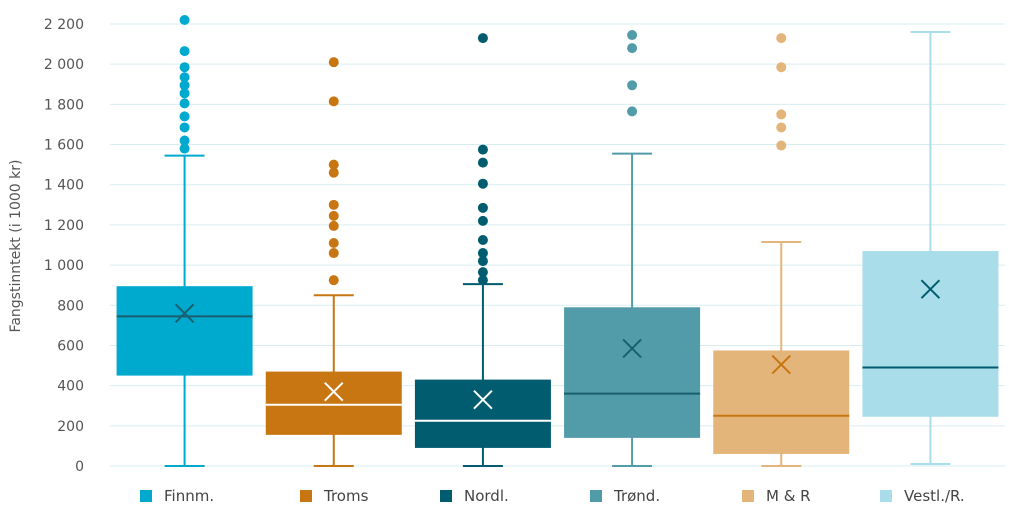 The height and width of the screenshot is (510, 1009). What do you see at coordinates (70, 306) in the screenshot?
I see `y-tick-label: 800` at bounding box center [70, 306].